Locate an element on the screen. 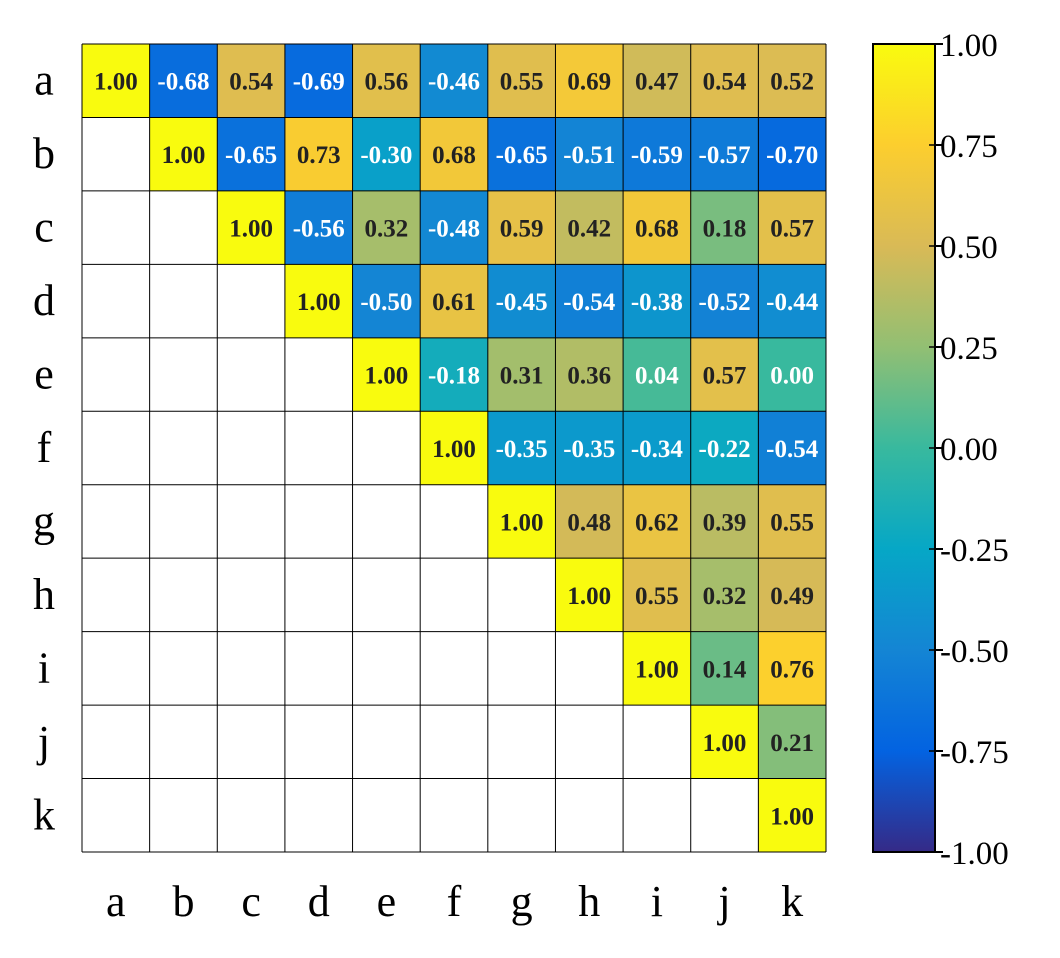 The image size is (1060, 958). heatmap-cell-d-d is located at coordinates (318, 301).